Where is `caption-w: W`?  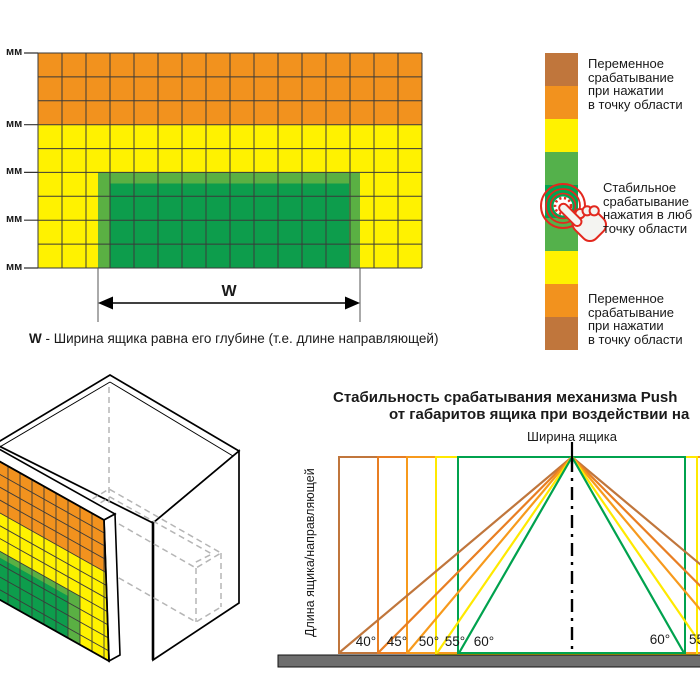 caption-w: W is located at coordinates (35, 338).